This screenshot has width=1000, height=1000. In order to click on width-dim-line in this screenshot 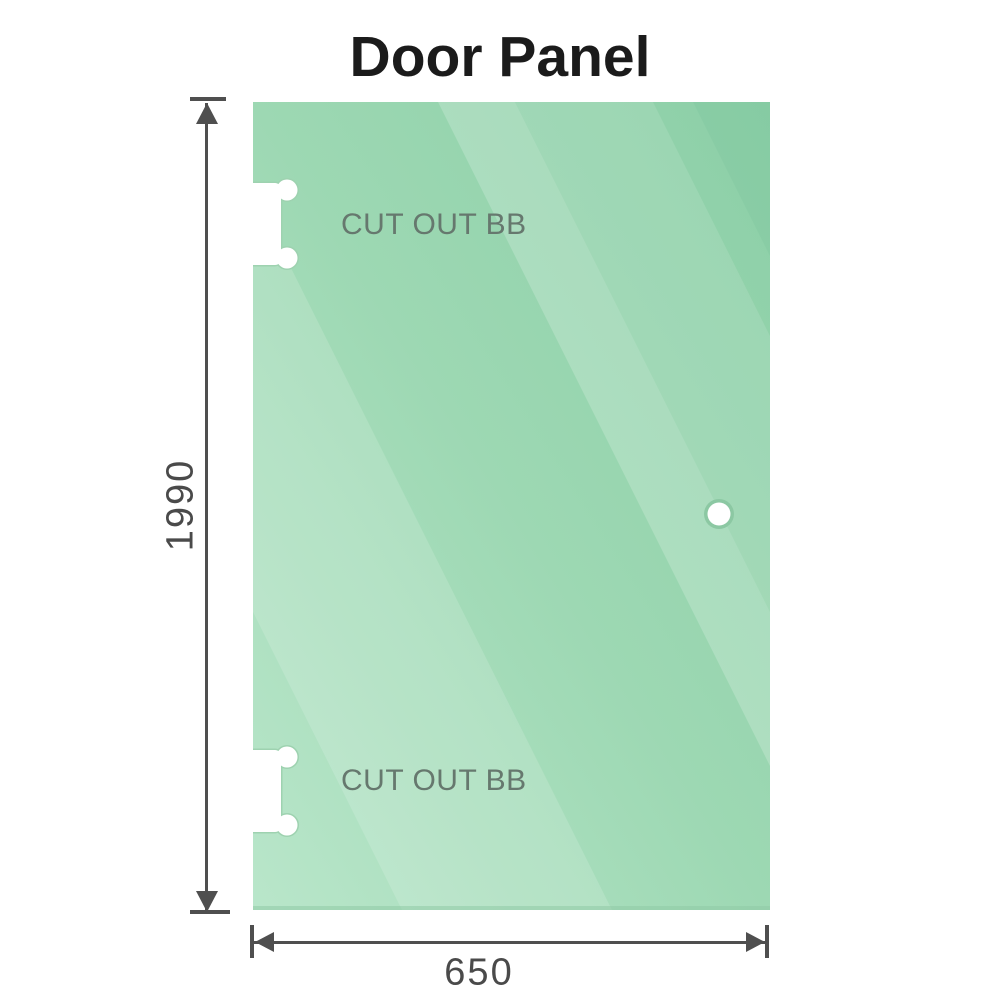, I will do `click(510, 942)`.